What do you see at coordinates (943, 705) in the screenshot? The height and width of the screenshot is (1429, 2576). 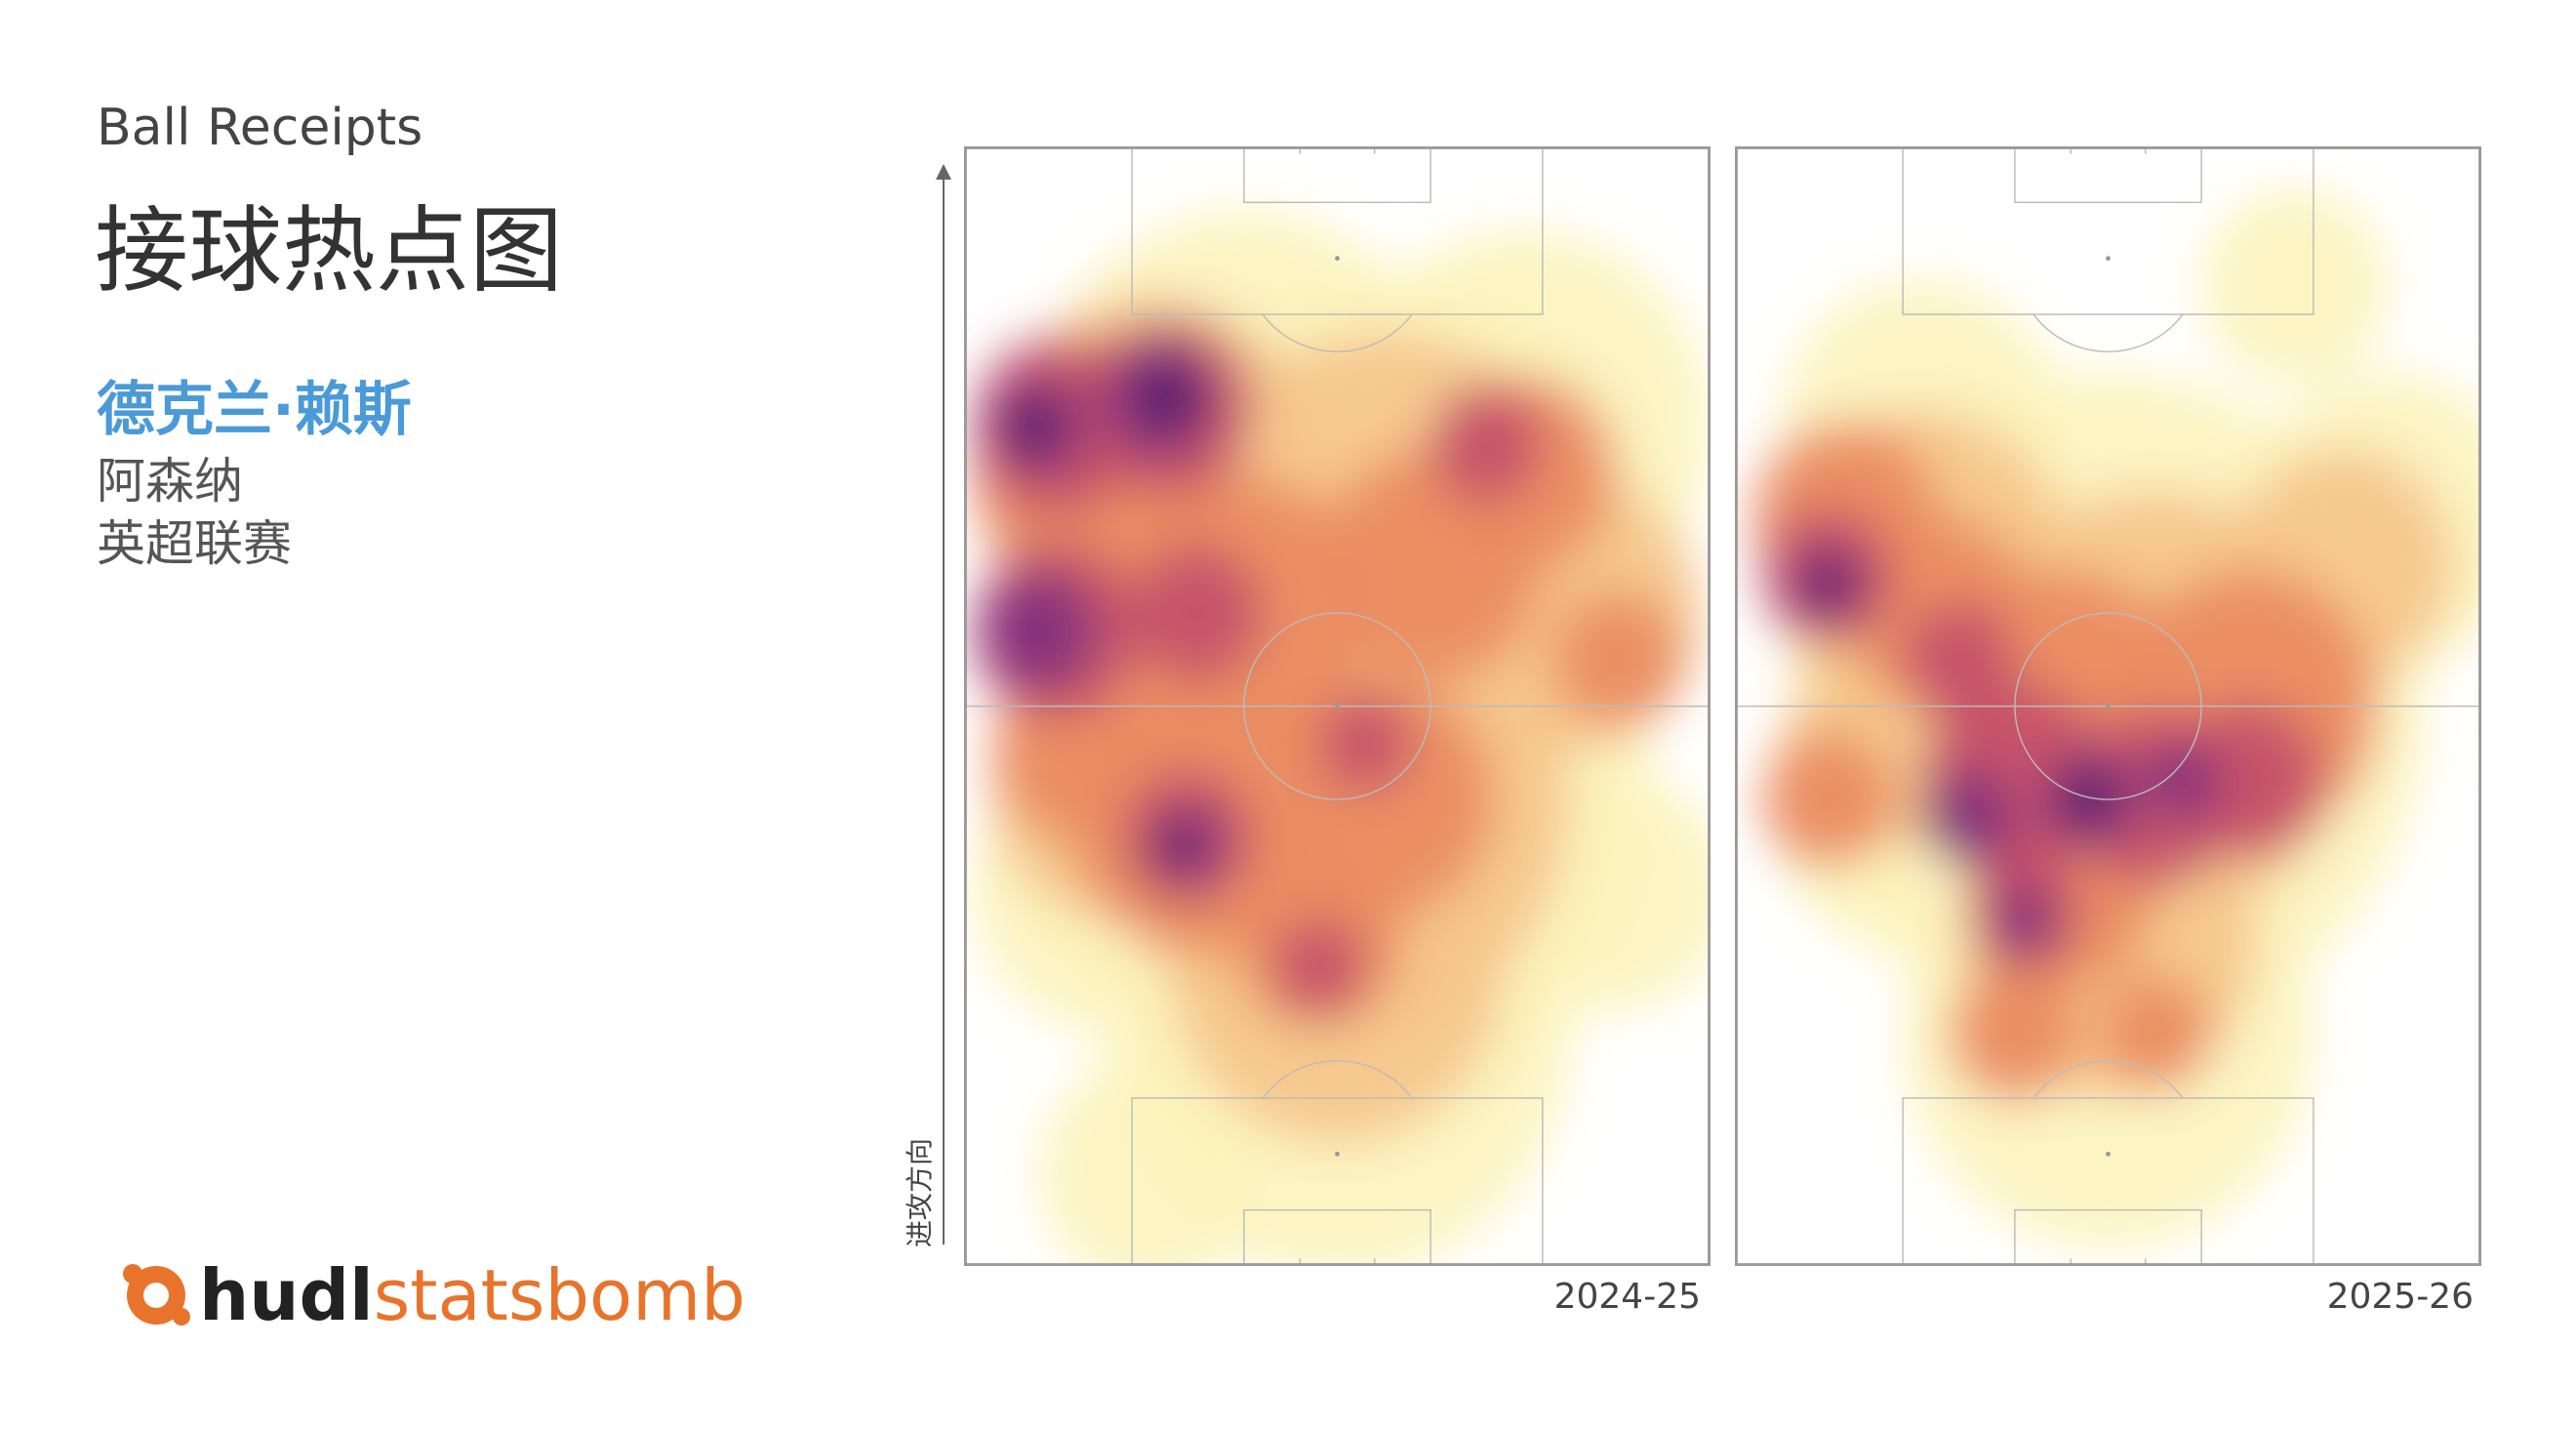 I see `direction-arrow` at bounding box center [943, 705].